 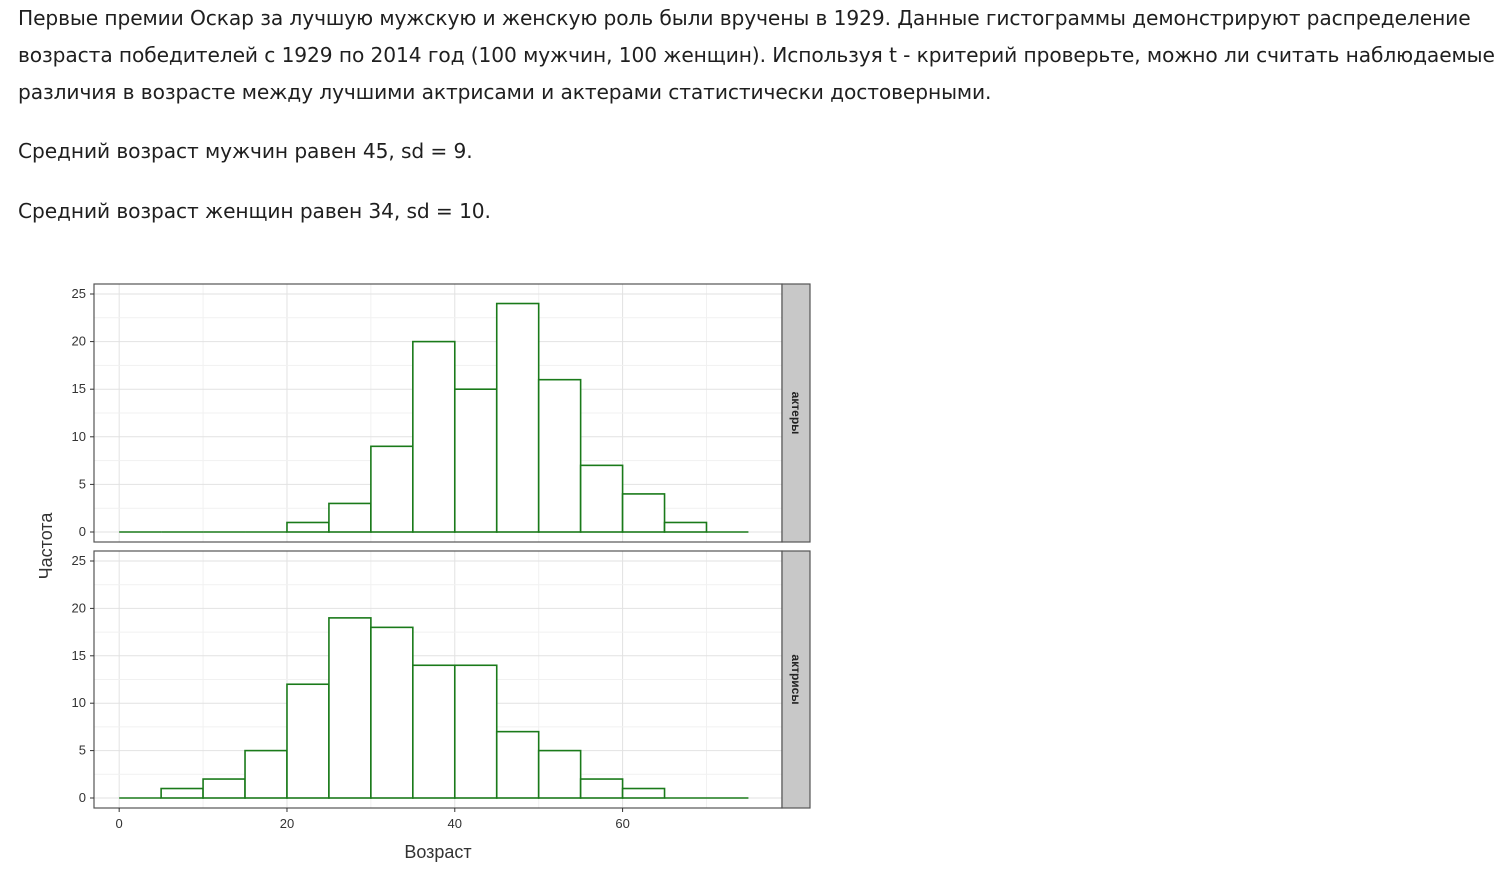 I want to click on x-tick-label: 0, so click(x=119, y=823).